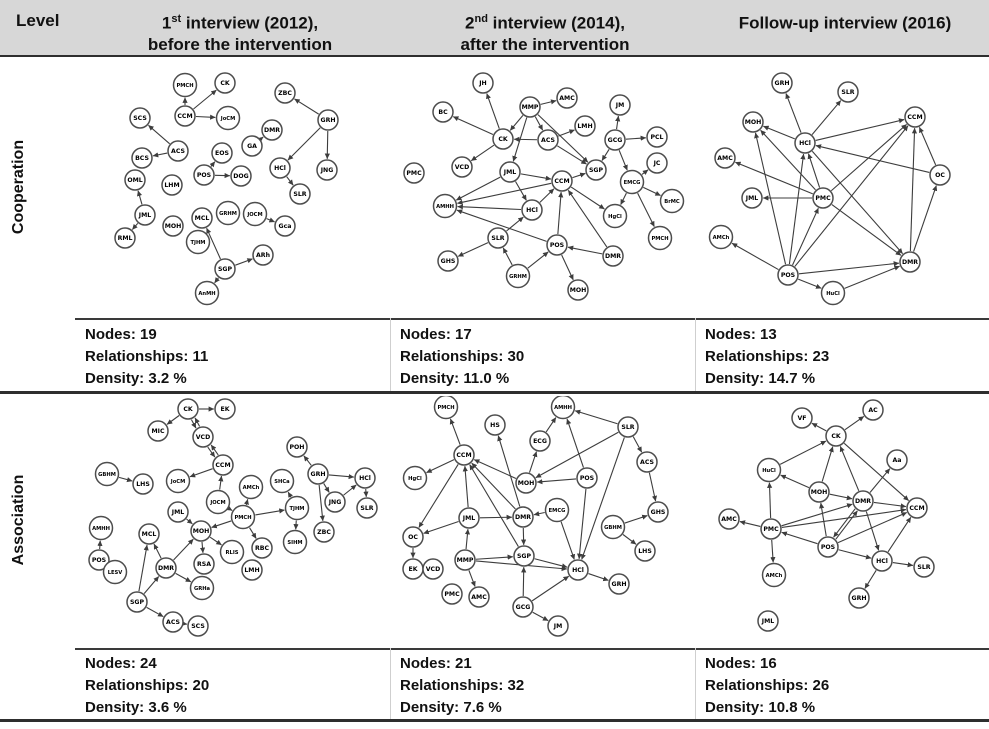 This screenshot has height=729, width=989. I want to click on actor-node: RML, so click(125, 238).